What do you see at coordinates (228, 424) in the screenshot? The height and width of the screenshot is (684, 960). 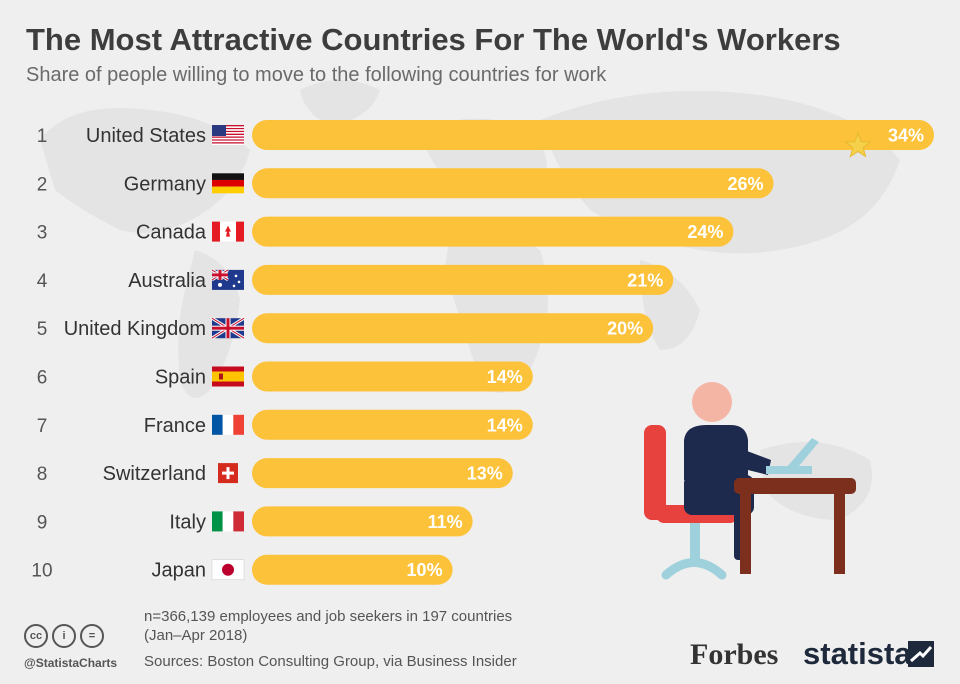 I see `flag-fr-icon` at bounding box center [228, 424].